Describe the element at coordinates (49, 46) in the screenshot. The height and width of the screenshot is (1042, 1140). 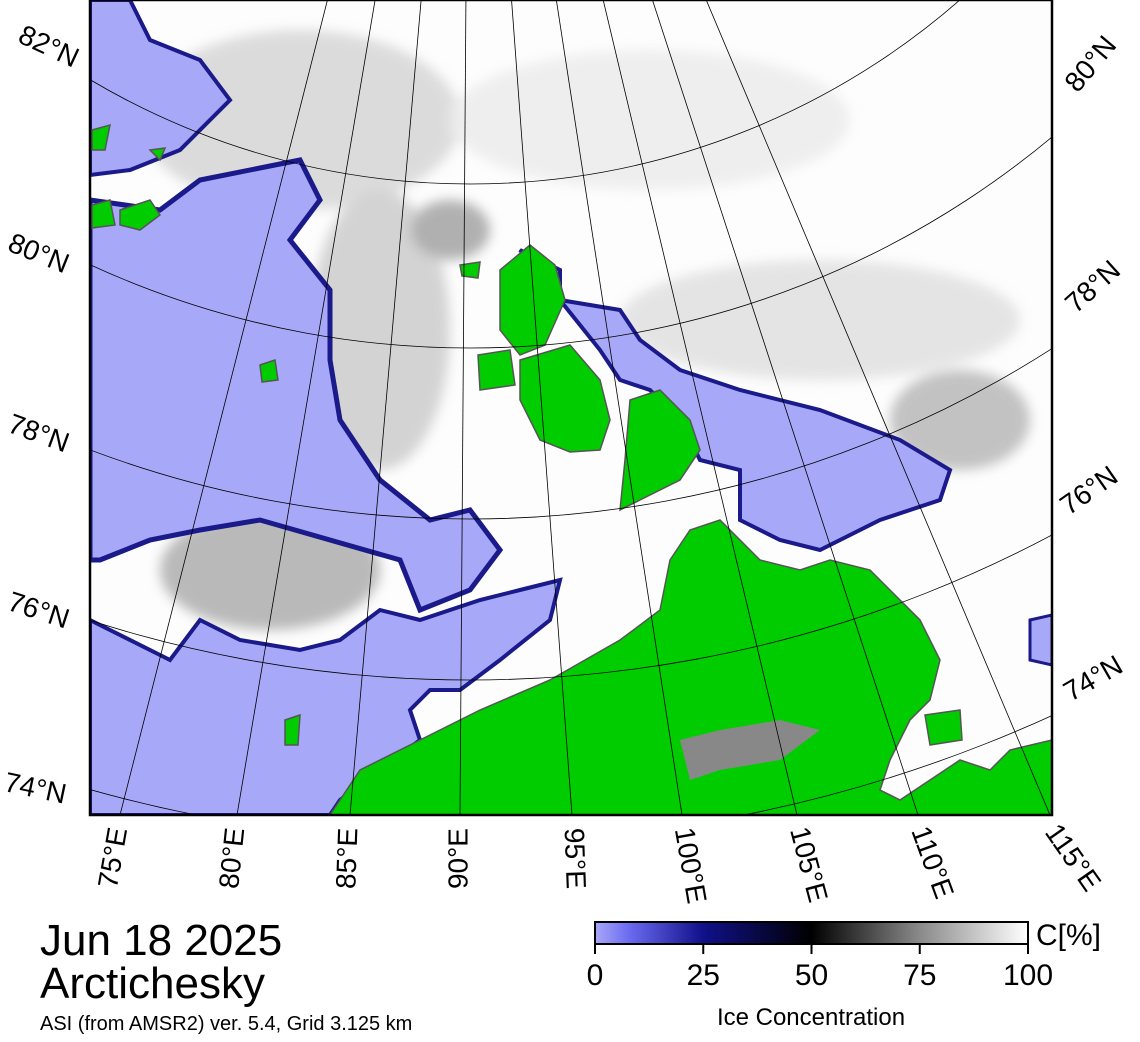
I see `lat-label: 82°N` at that location.